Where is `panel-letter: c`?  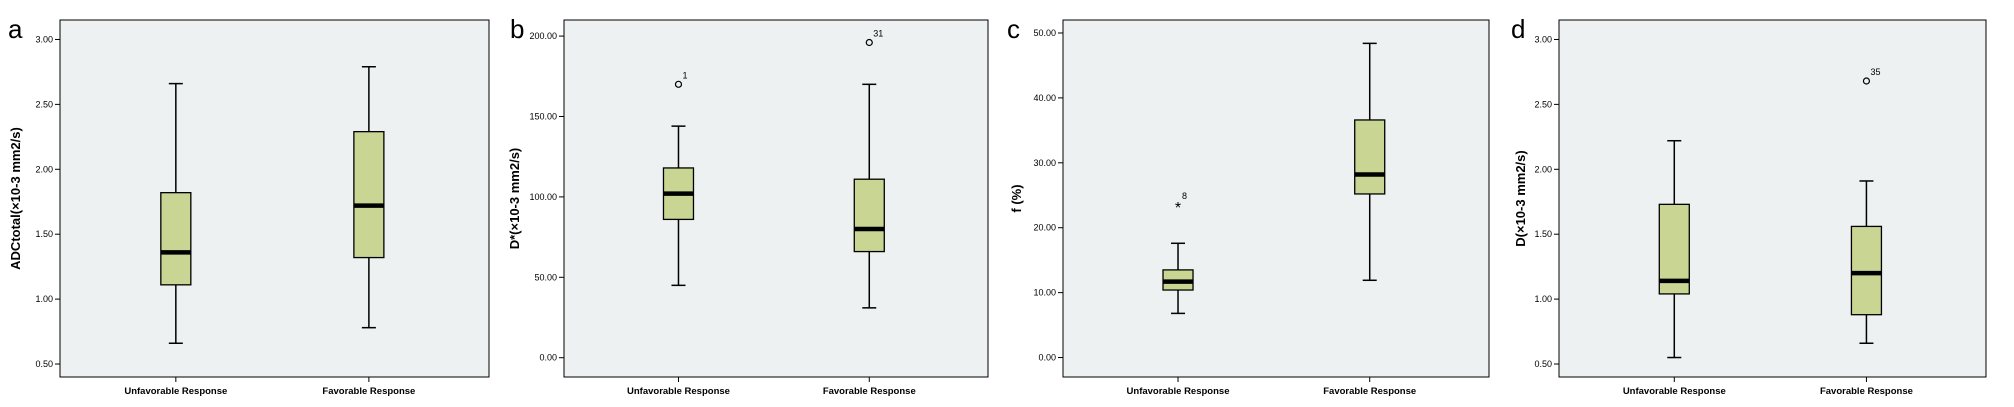
panel-letter: c is located at coordinates (1013, 29).